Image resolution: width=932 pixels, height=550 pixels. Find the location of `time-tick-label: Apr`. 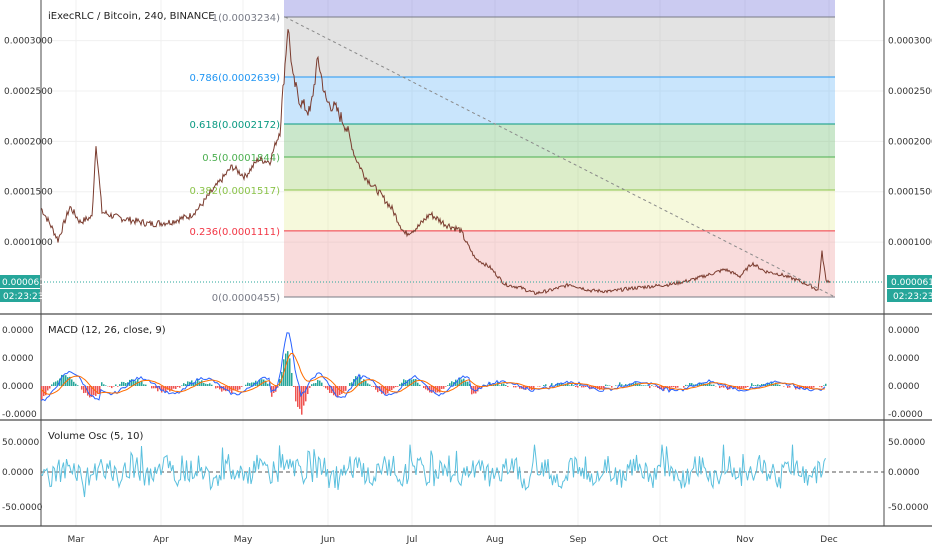

time-tick-label: Apr is located at coordinates (161, 540).